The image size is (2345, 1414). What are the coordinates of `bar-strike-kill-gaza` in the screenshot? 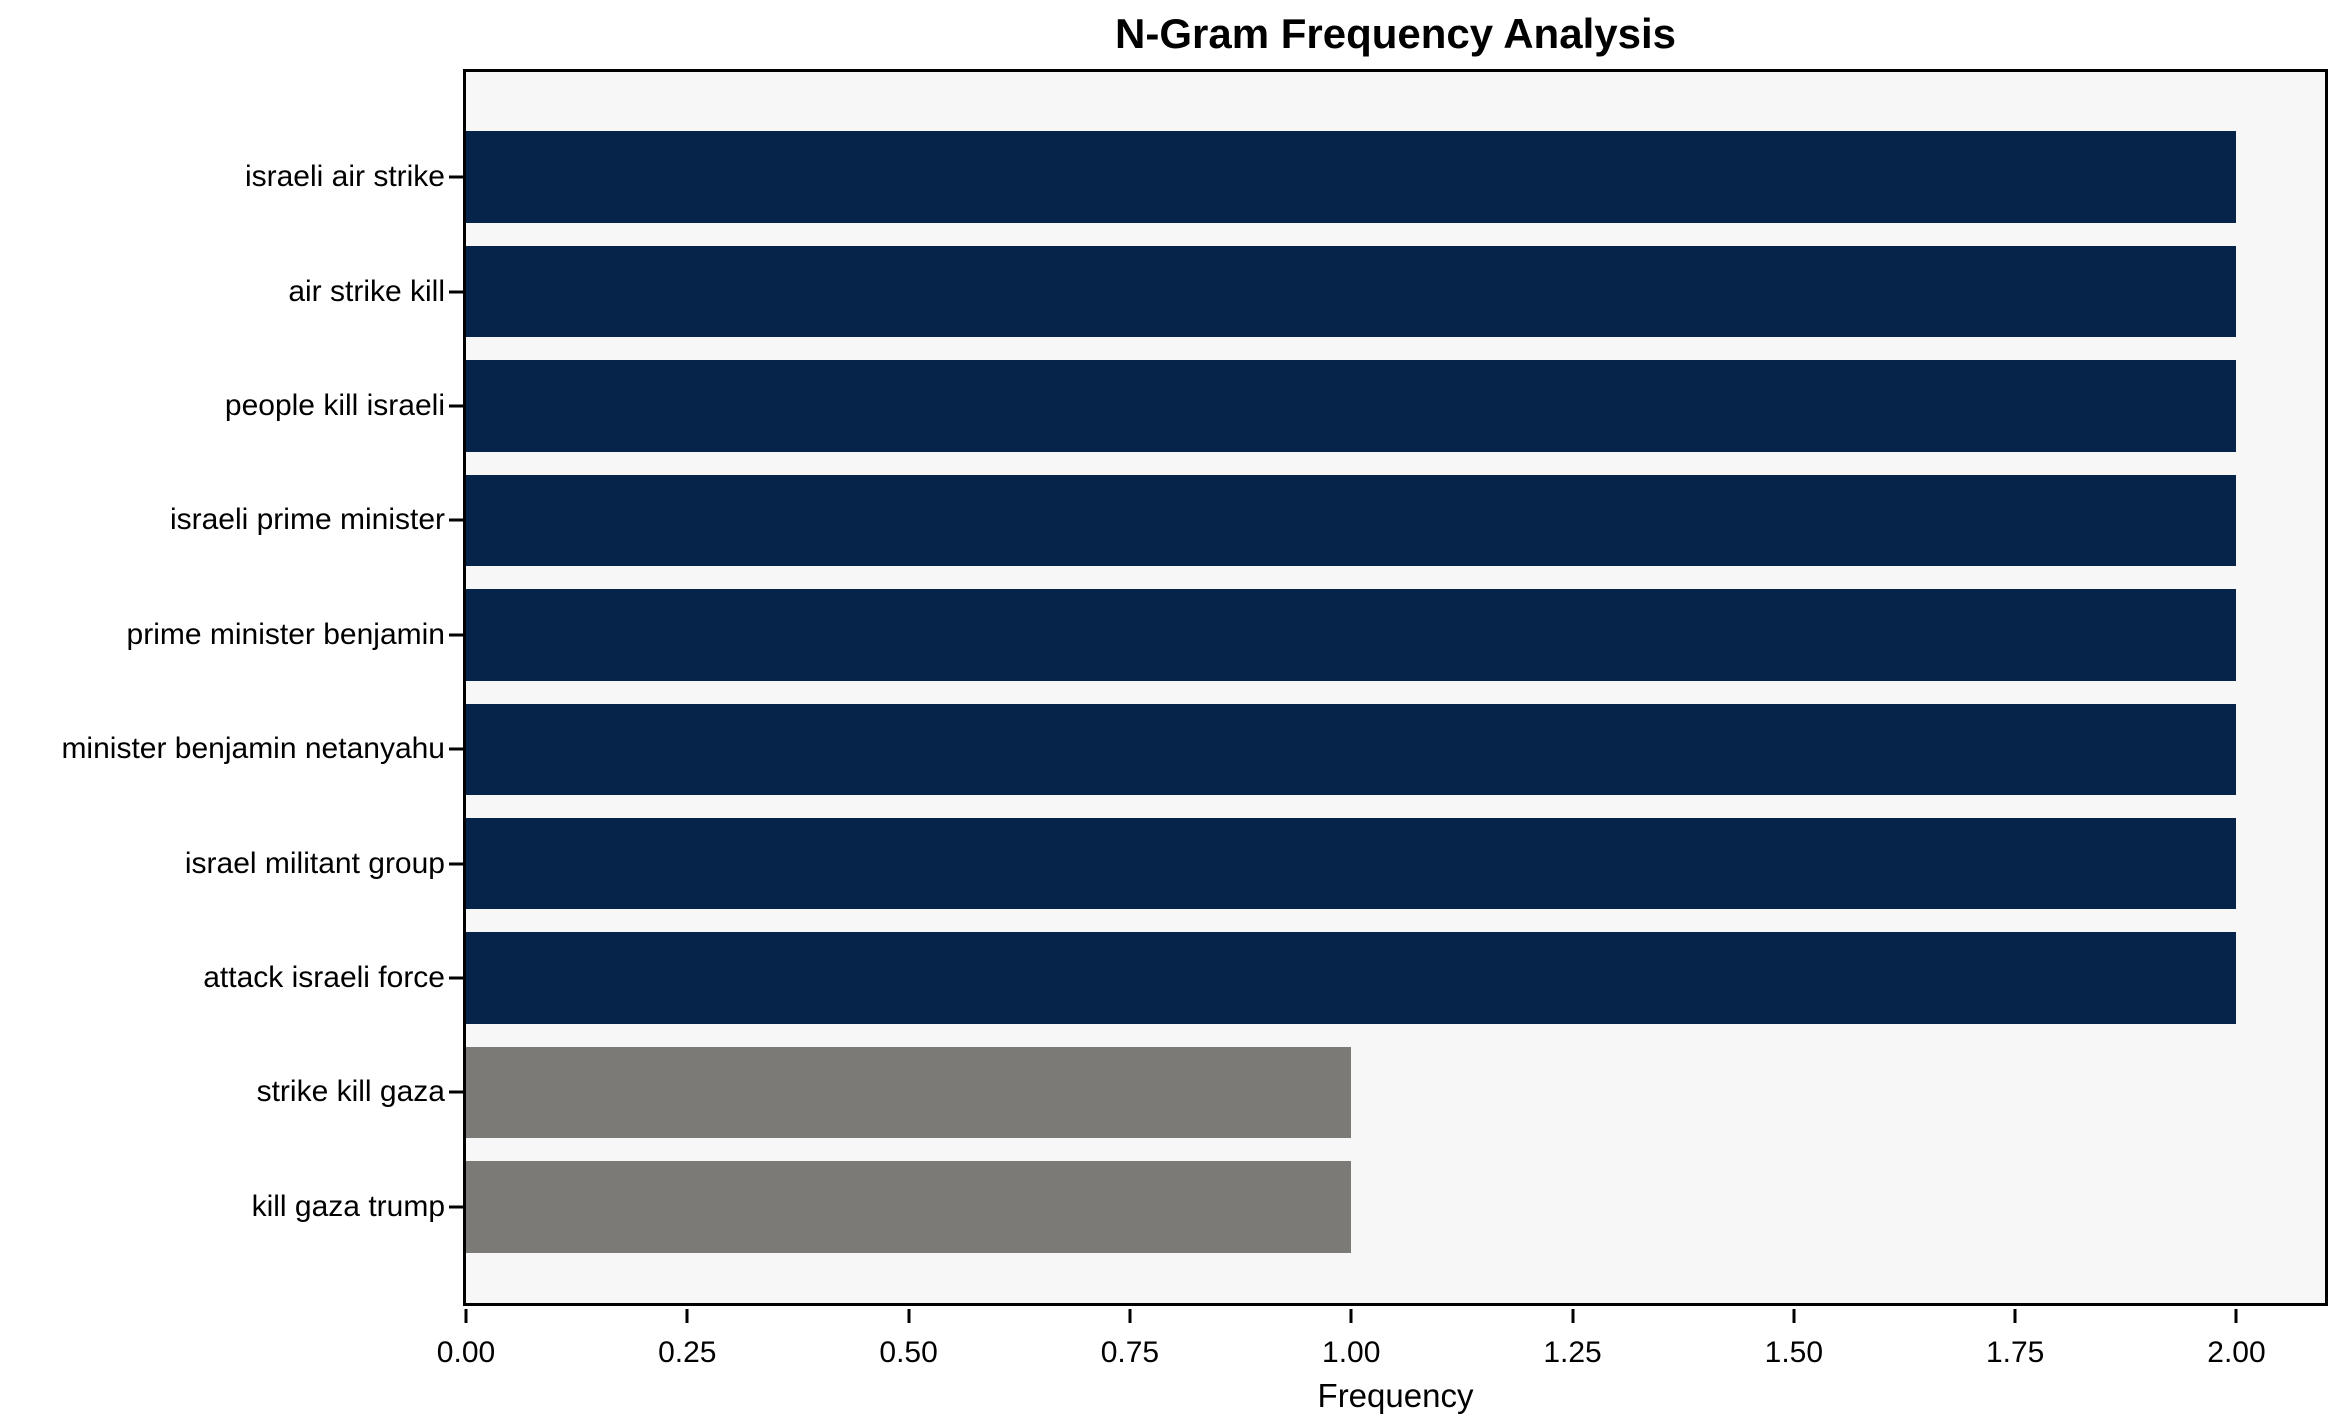 It's located at (909, 1092).